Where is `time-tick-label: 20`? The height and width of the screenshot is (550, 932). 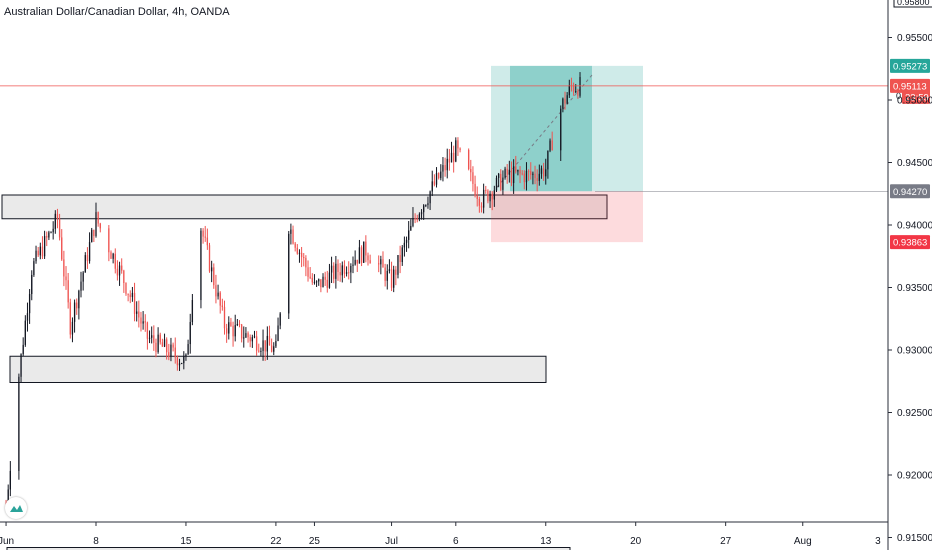
time-tick-label: 20 is located at coordinates (636, 541).